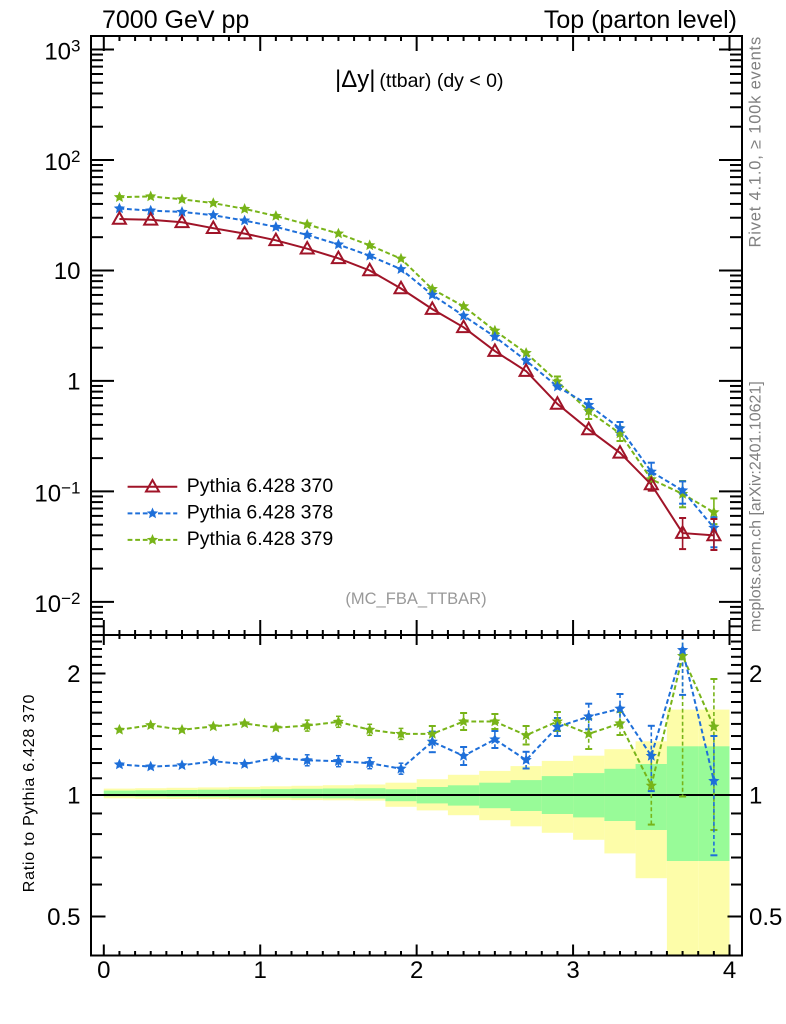 The image size is (786, 1024). What do you see at coordinates (640, 20) in the screenshot?
I see `svg-text: Top (parton level)` at bounding box center [640, 20].